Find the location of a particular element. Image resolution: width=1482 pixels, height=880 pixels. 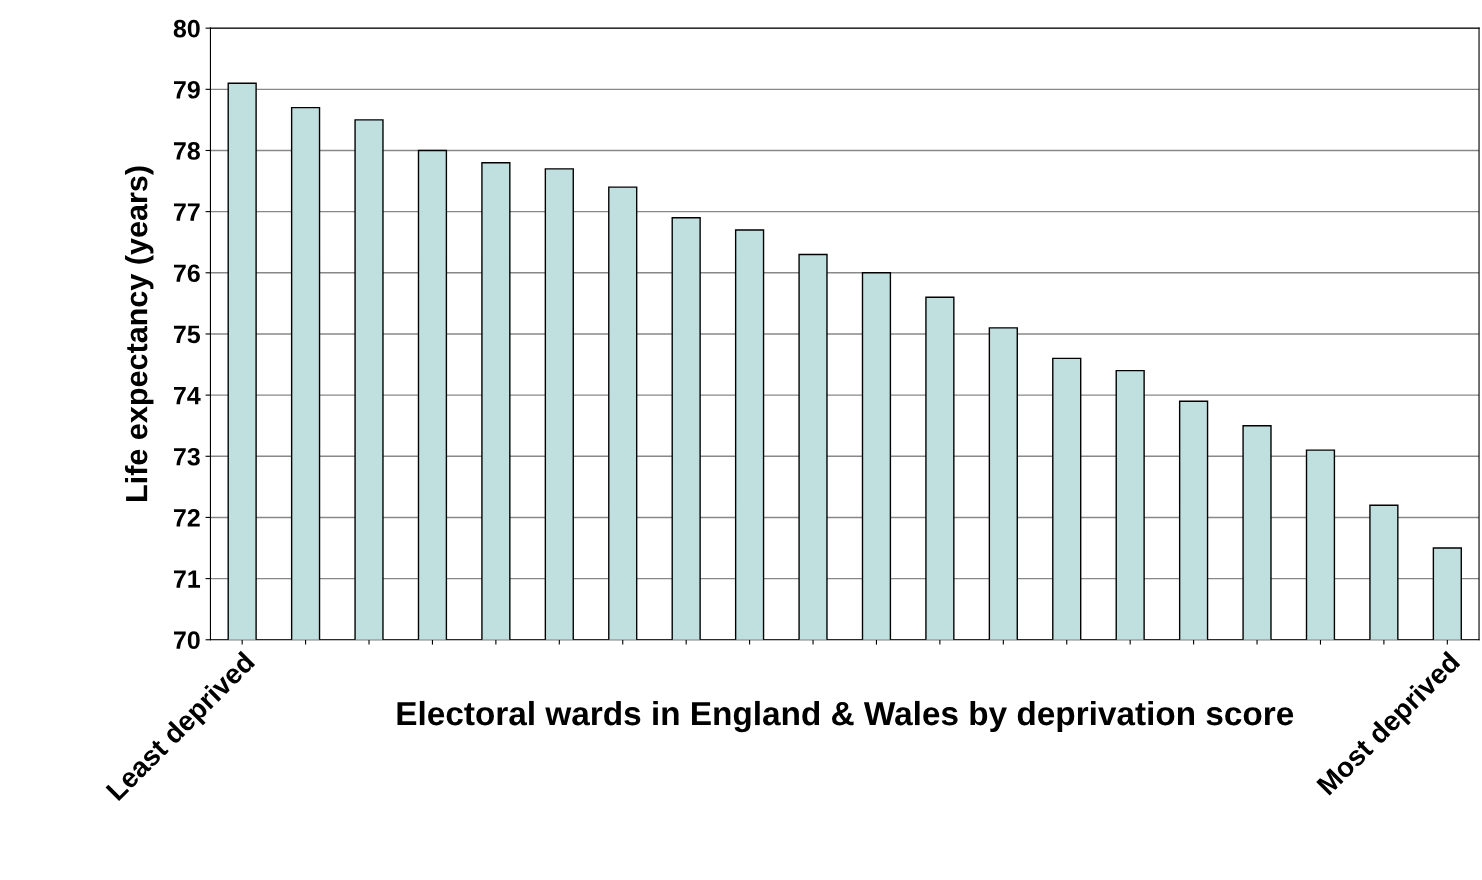

y-tick-label: 71 is located at coordinates (187, 579).